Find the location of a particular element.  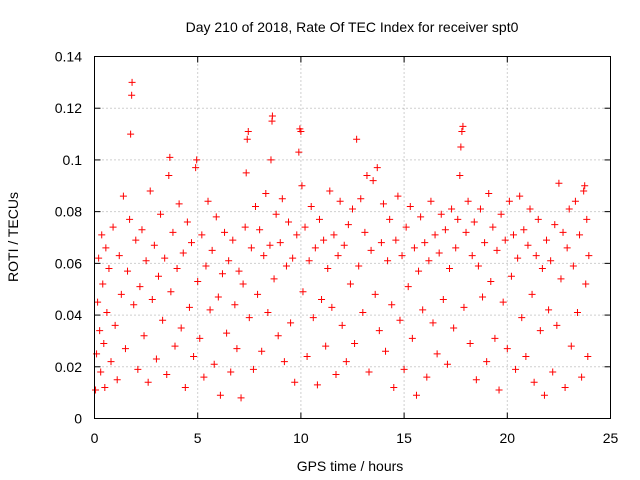

x-tick-labels: 0 5 10 15 20 25 is located at coordinates (355, 438).